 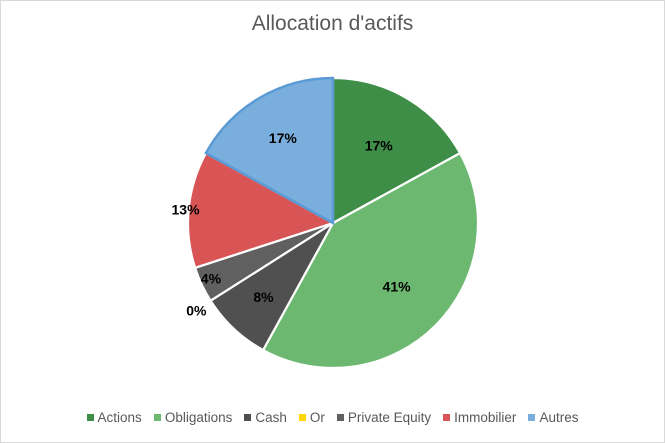 I want to click on legend-label: Actions, so click(x=119, y=417).